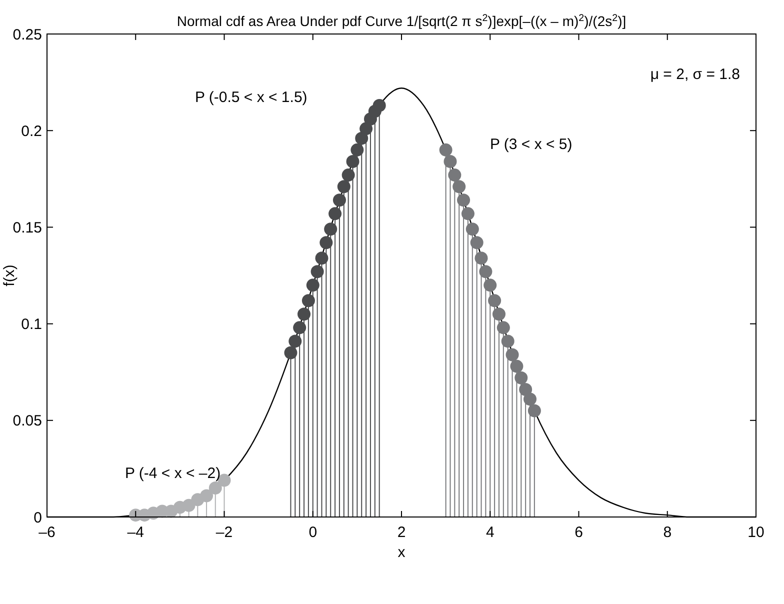 The width and height of the screenshot is (784, 604). I want to click on x-tick-label: 2, so click(401, 532).